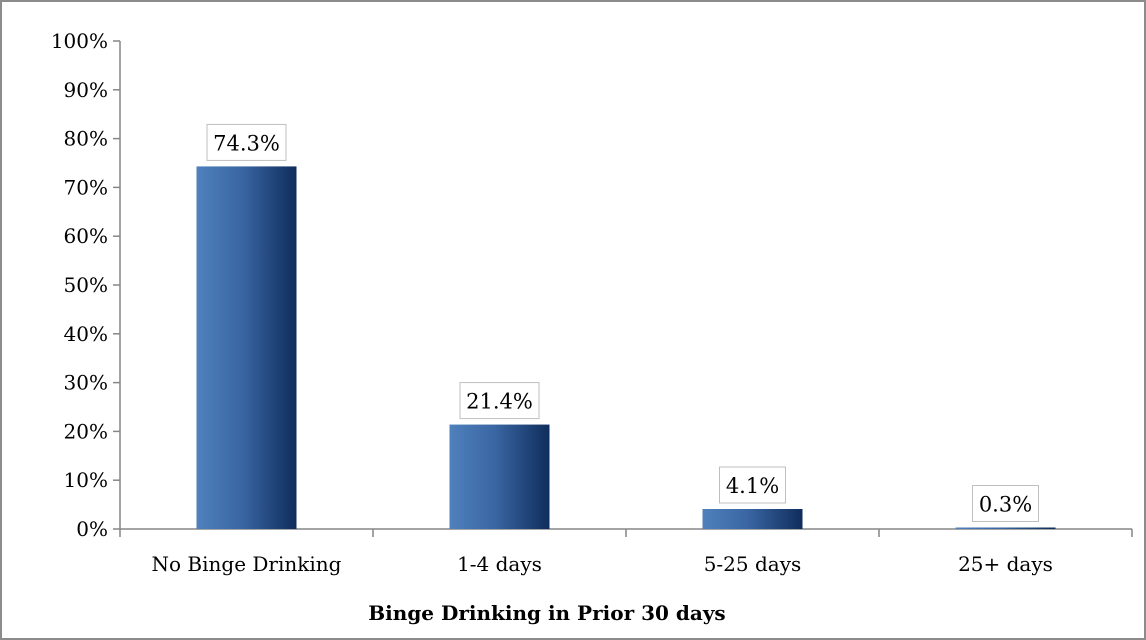 This screenshot has height=640, width=1146. What do you see at coordinates (753, 564) in the screenshot?
I see `x-tick-label: 5-25 days` at bounding box center [753, 564].